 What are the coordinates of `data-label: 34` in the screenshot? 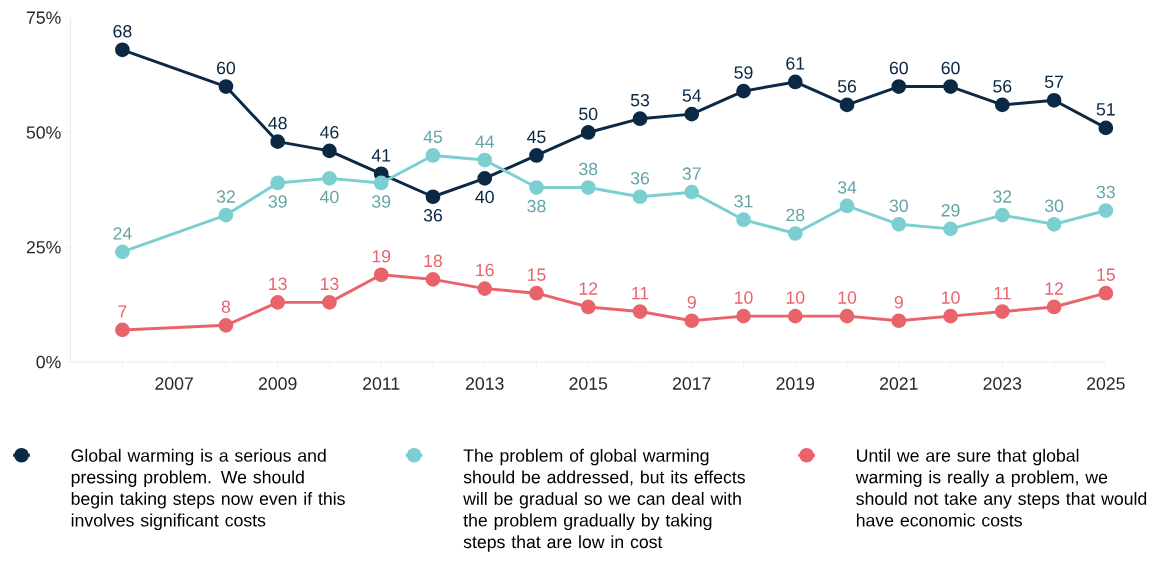 It's located at (847, 187).